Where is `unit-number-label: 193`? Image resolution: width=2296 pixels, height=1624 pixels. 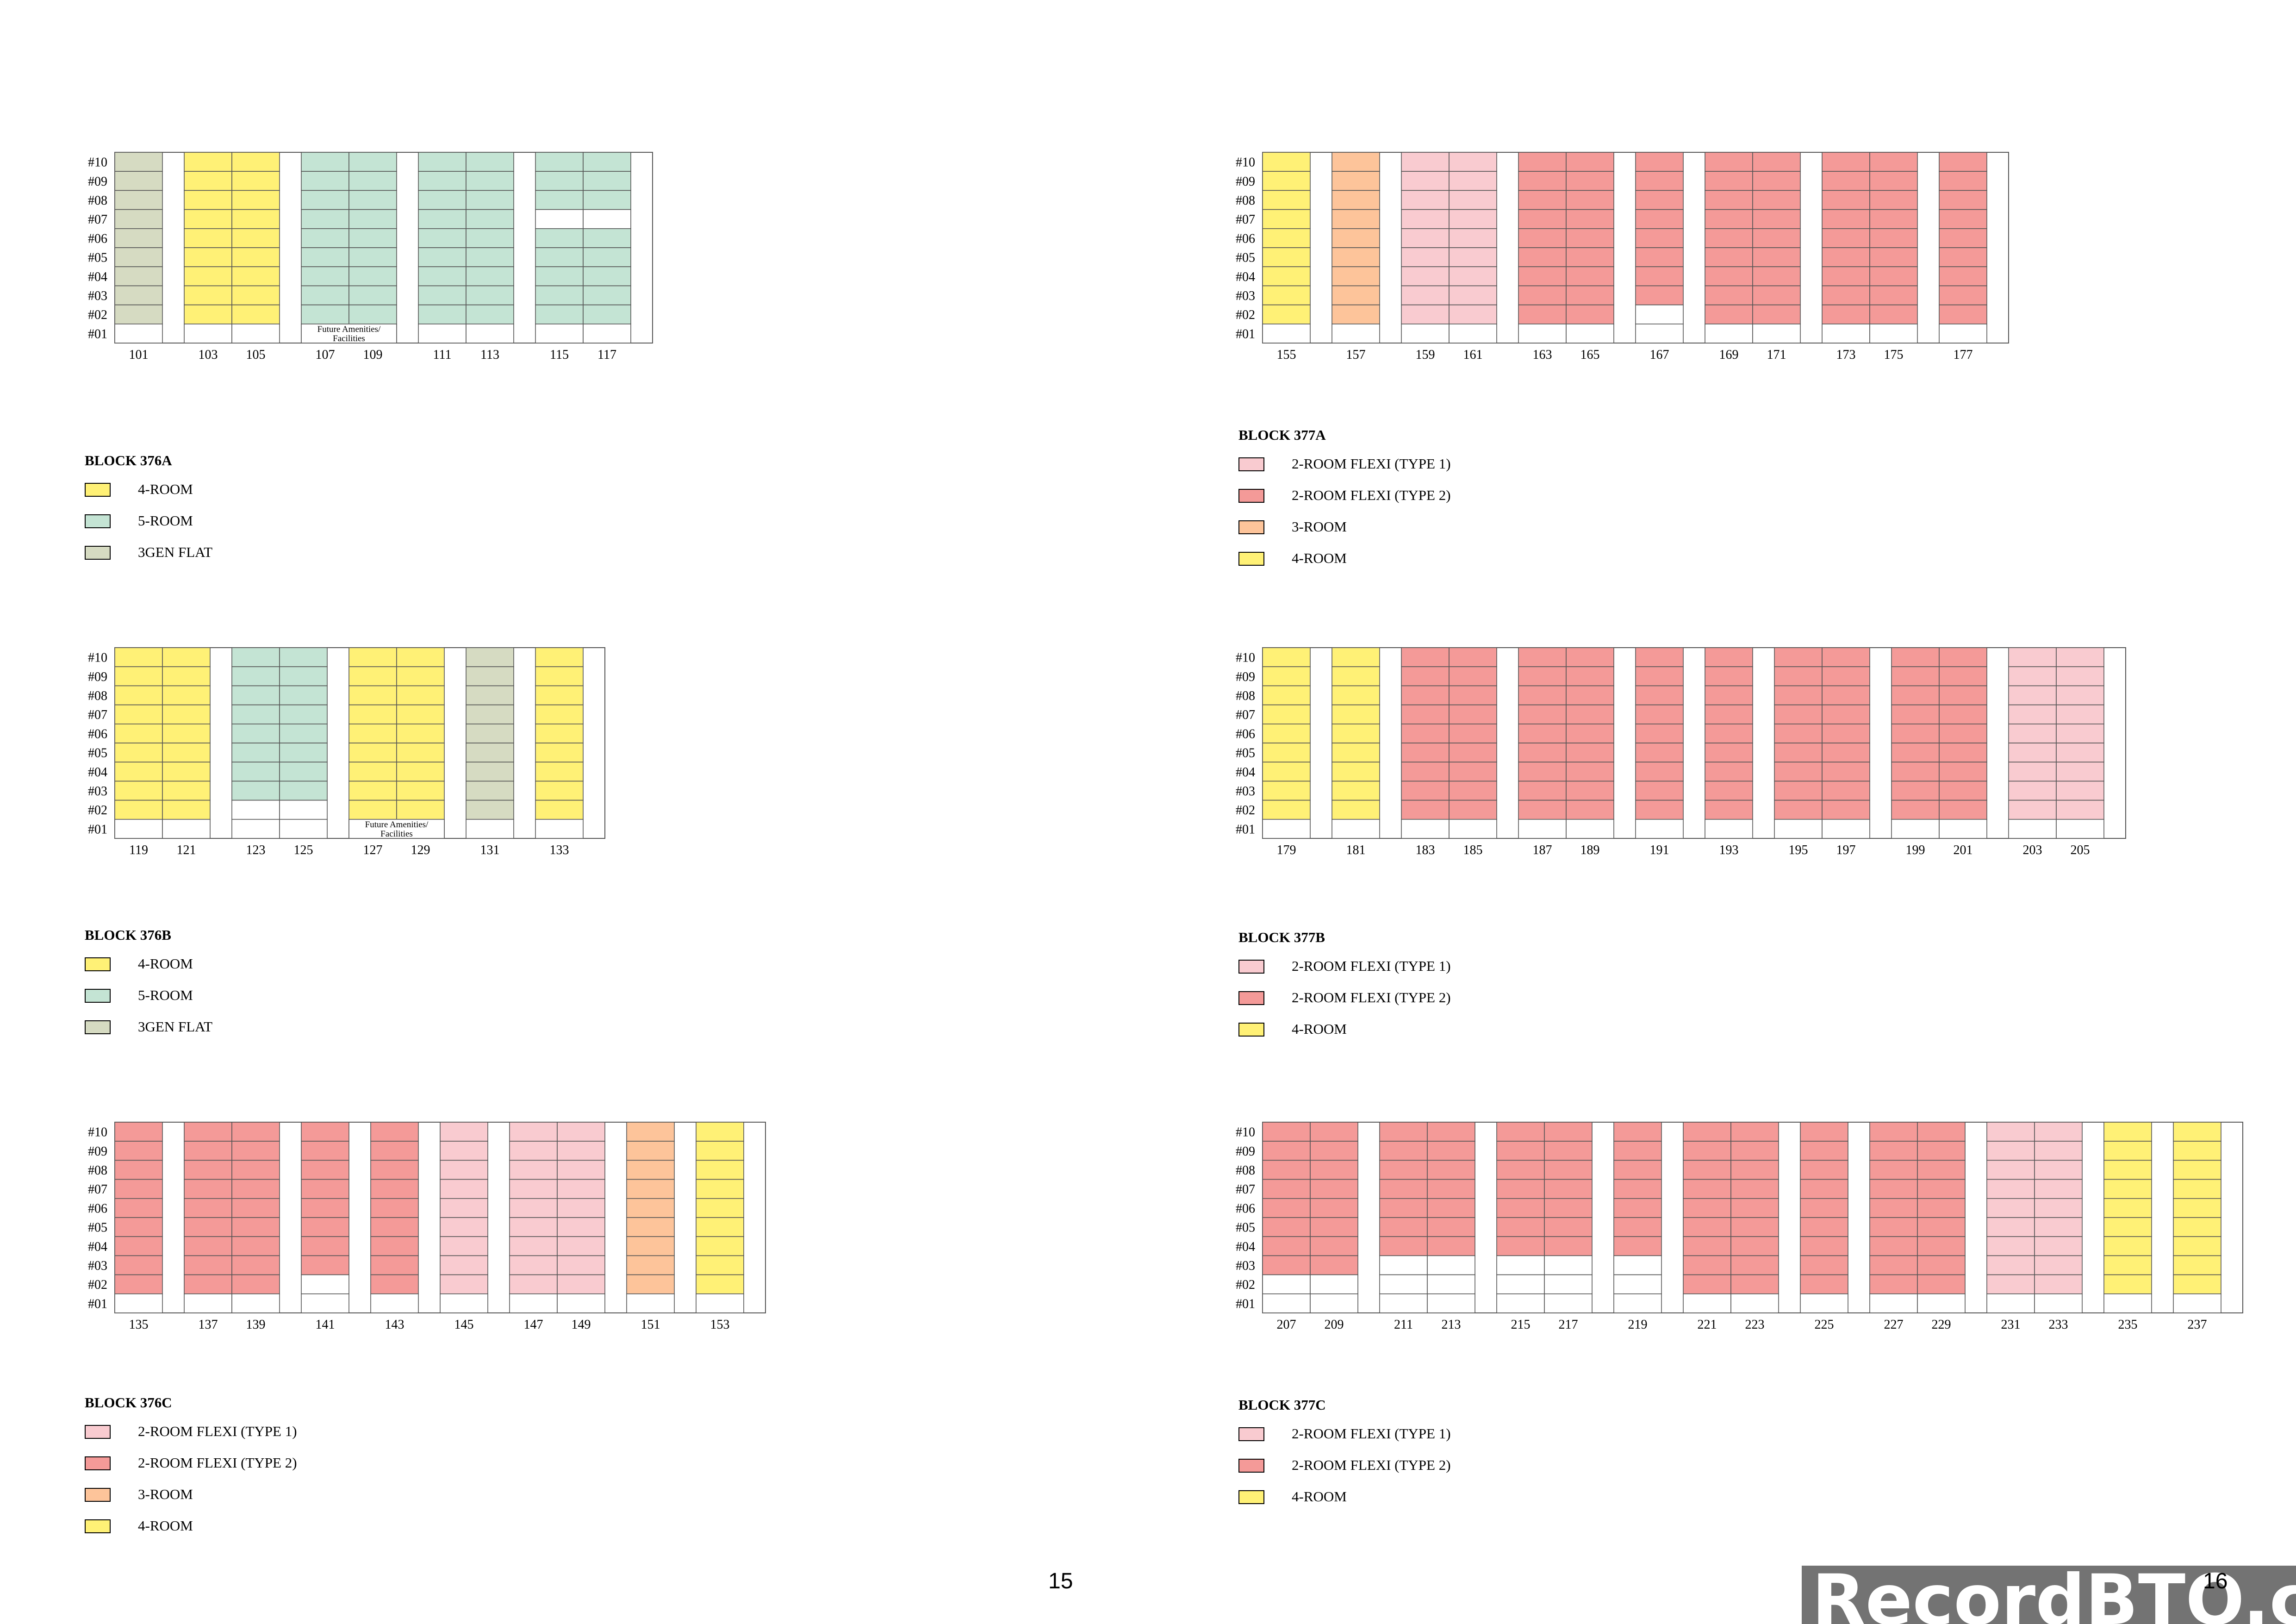
unit-number-label: 193 is located at coordinates (1729, 850).